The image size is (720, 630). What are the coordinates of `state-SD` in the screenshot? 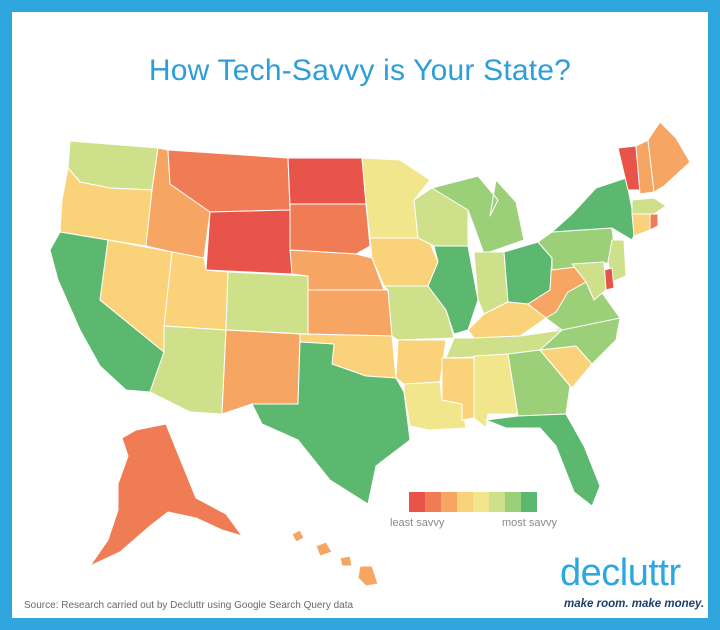 It's located at (330, 229).